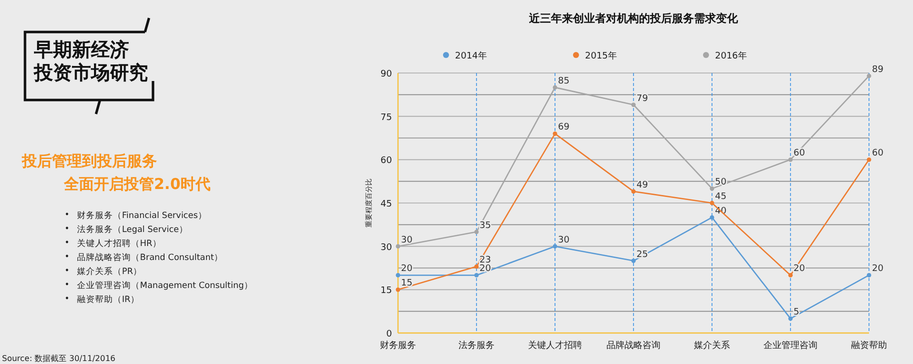 This screenshot has height=364, width=913. What do you see at coordinates (869, 345) in the screenshot?
I see `x-tick-label: 融资帮助` at bounding box center [869, 345].